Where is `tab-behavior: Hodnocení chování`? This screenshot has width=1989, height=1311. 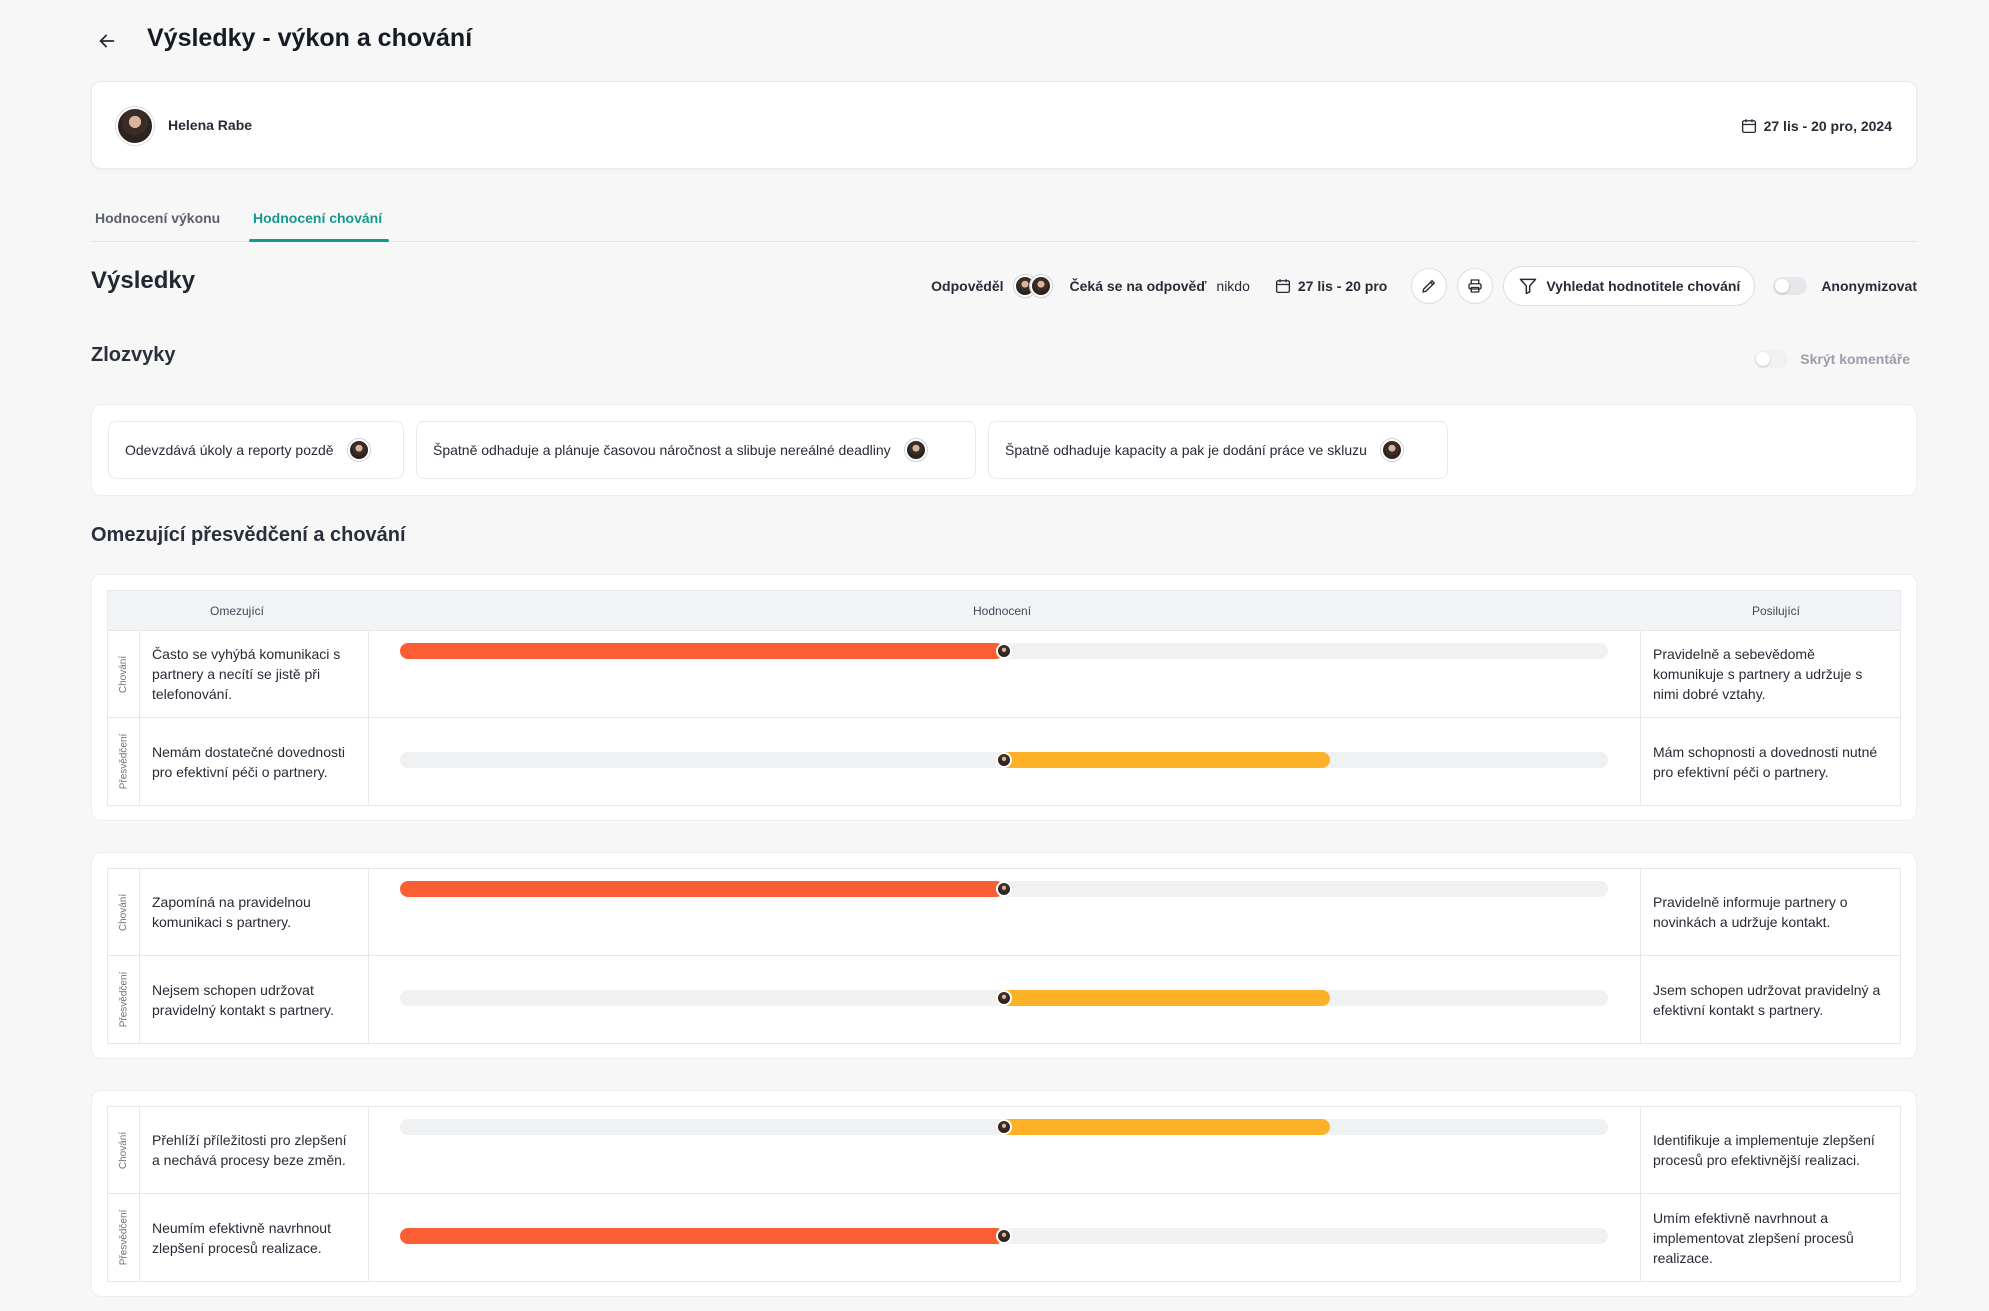 tab-behavior: Hodnocení chování is located at coordinates (318, 218).